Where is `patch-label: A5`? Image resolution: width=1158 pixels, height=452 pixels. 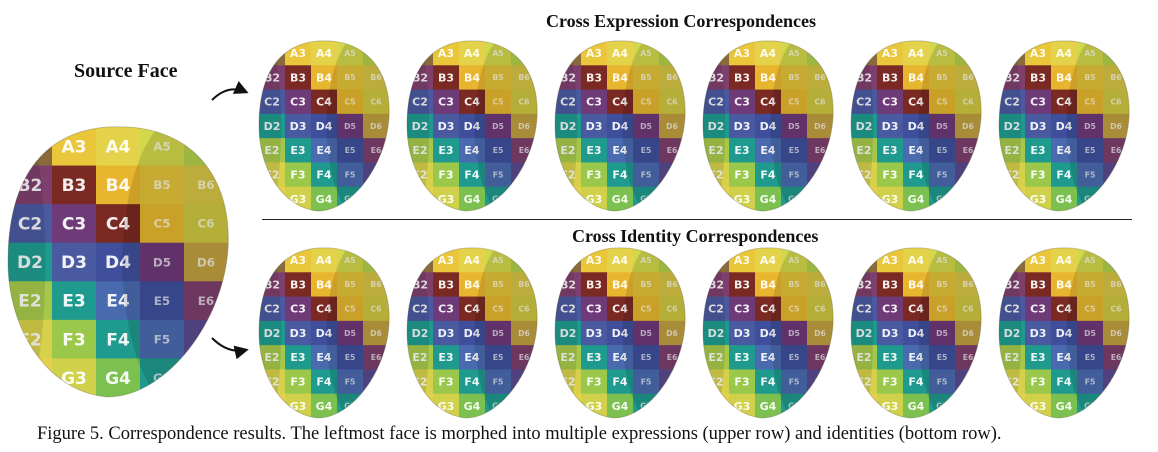 patch-label: A5 is located at coordinates (793, 260).